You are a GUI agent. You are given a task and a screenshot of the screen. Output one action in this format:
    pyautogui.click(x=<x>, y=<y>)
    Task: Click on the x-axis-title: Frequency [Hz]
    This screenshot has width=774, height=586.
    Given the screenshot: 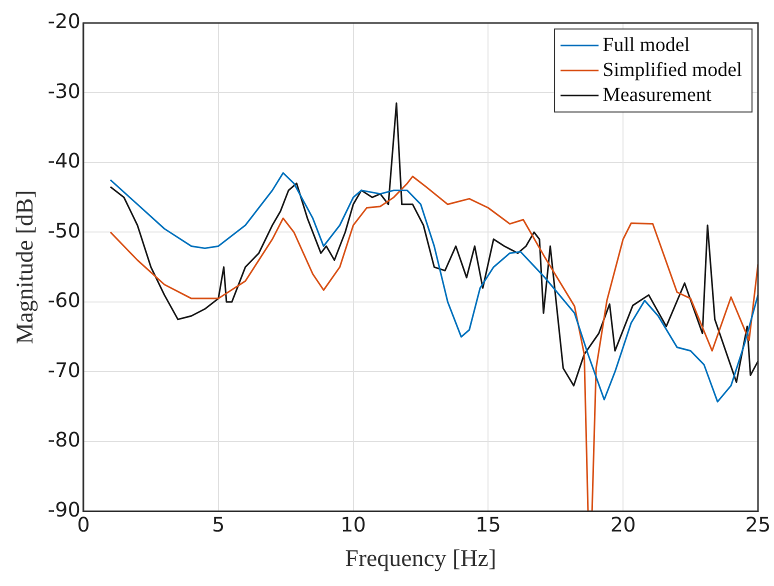 What is the action you would take?
    pyautogui.click(x=420, y=559)
    